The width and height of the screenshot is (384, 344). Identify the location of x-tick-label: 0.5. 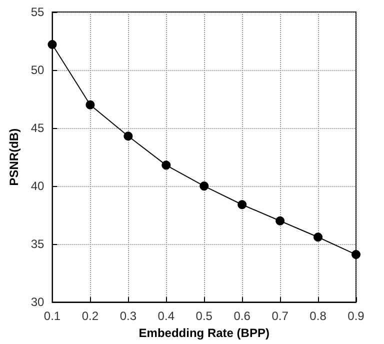
(204, 316).